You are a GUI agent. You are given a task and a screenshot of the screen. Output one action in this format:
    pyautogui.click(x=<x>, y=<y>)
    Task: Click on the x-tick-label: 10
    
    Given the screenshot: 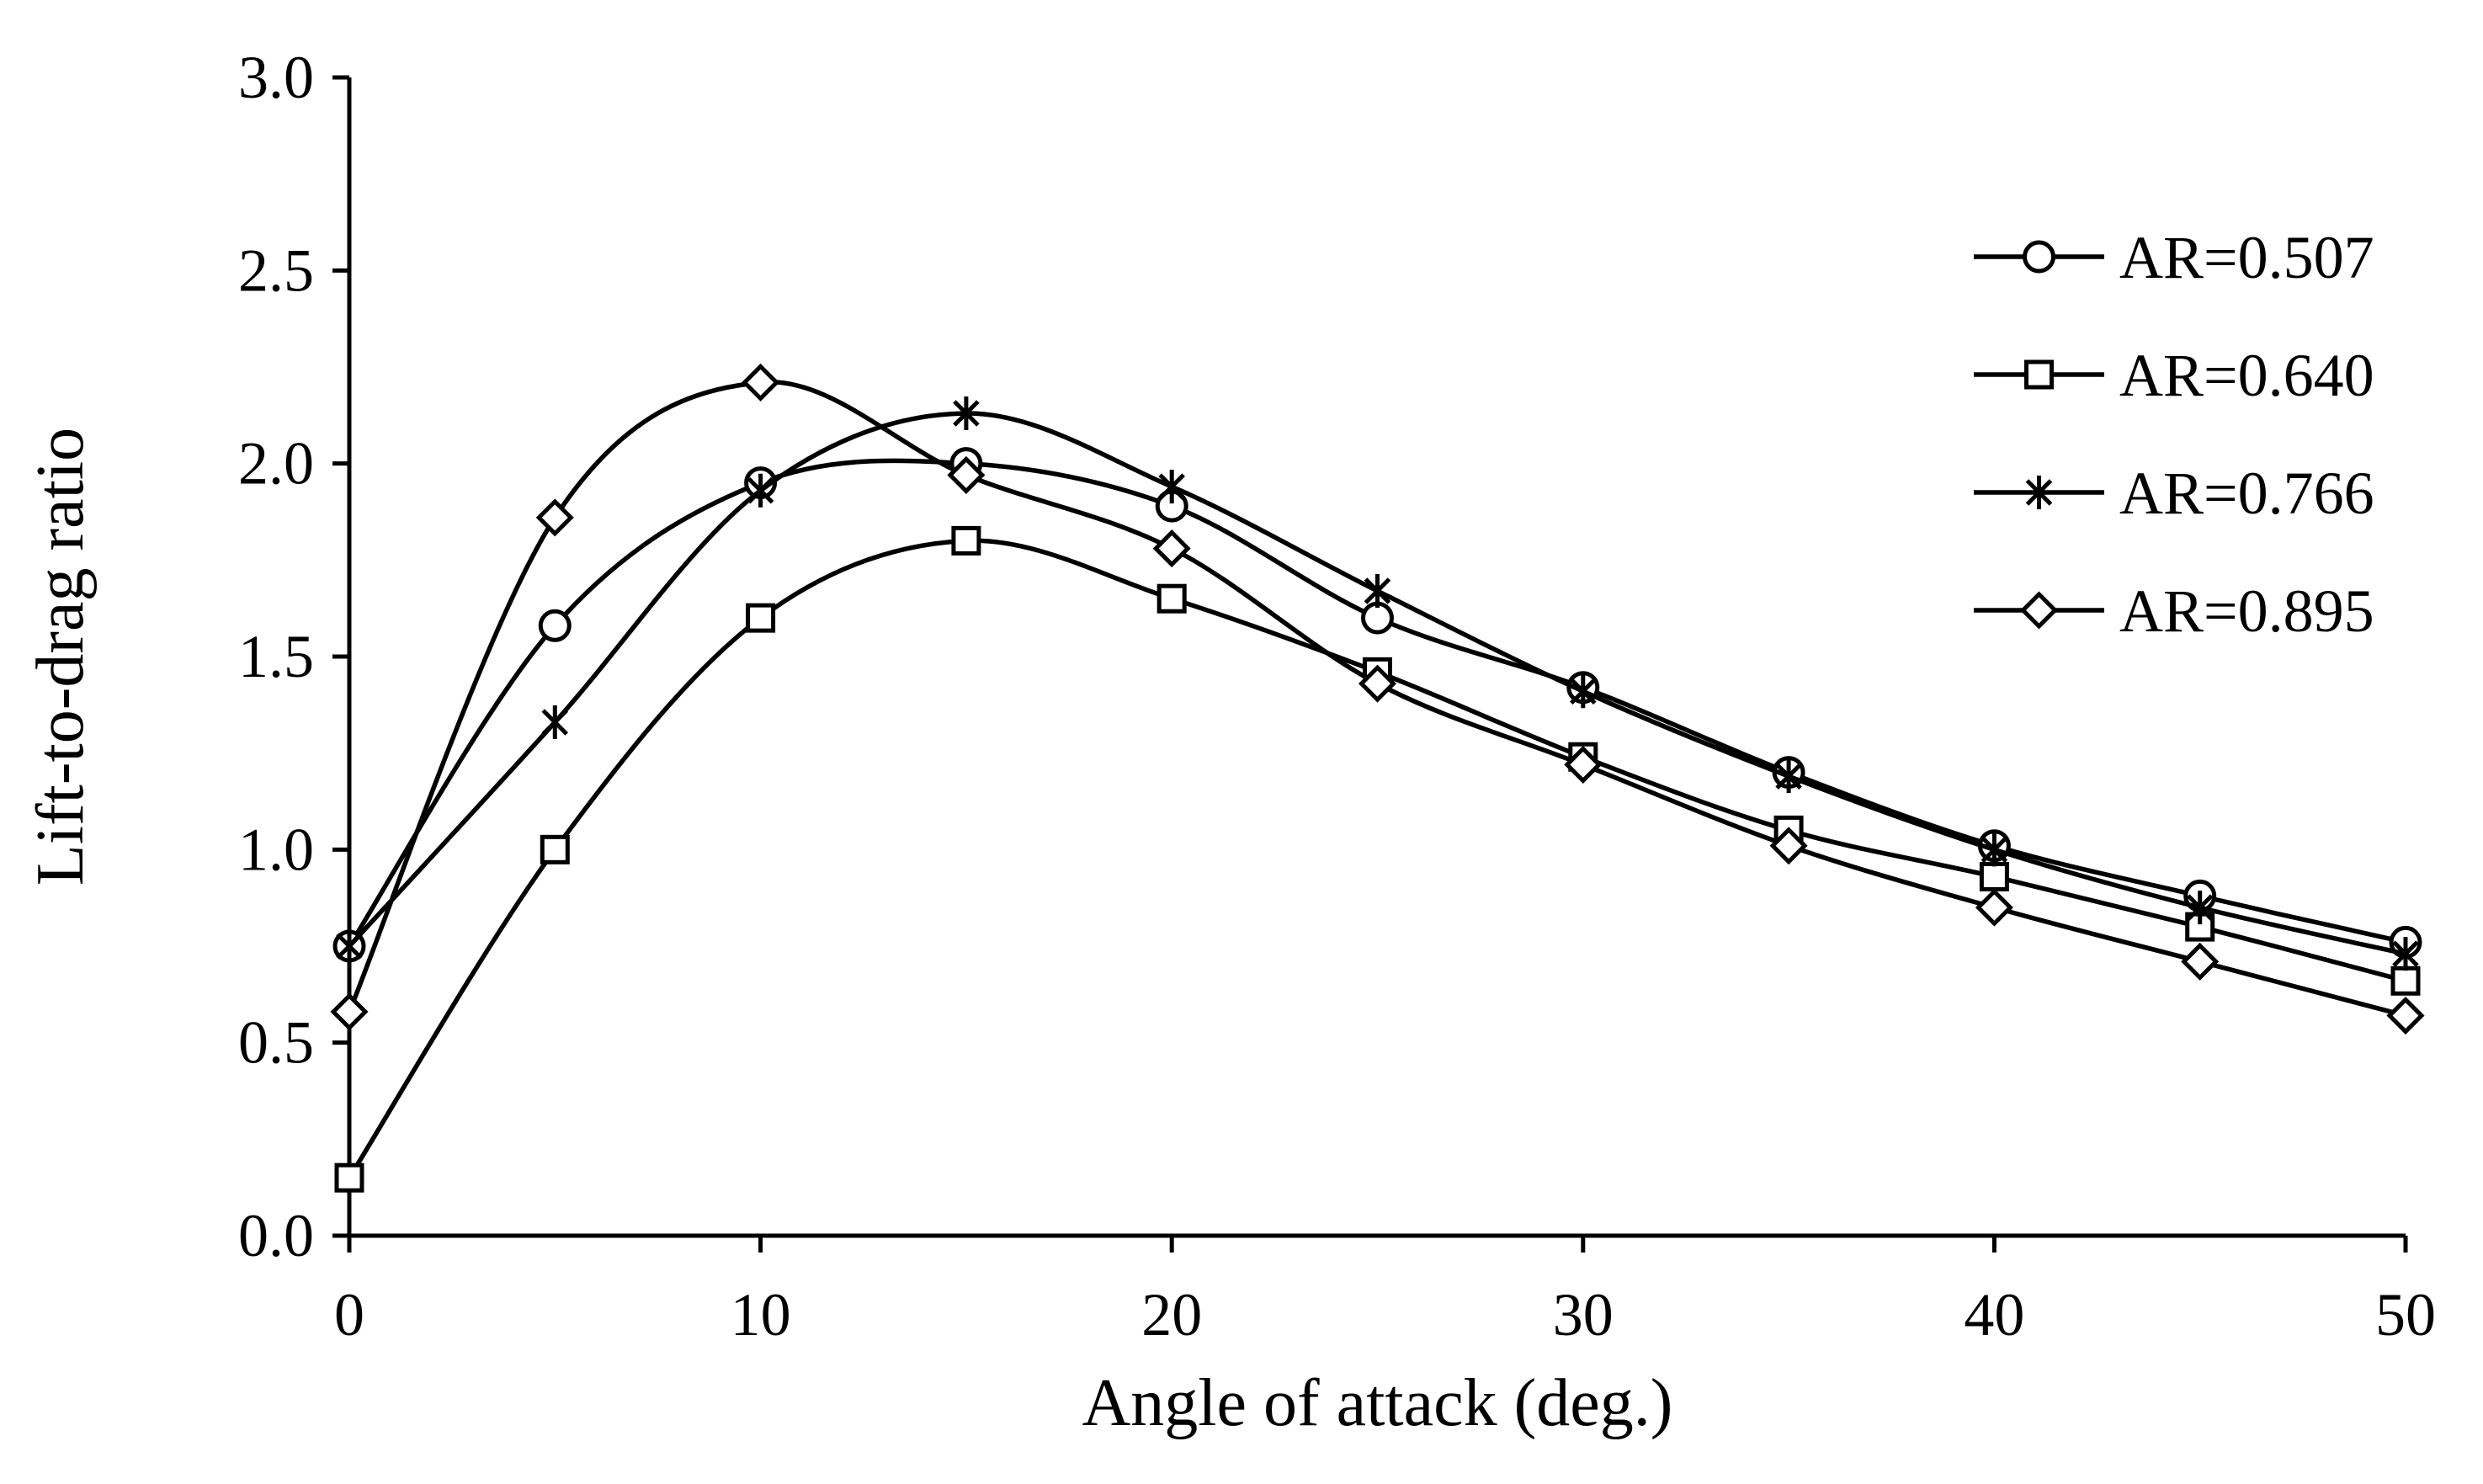 What is the action you would take?
    pyautogui.click(x=761, y=1314)
    